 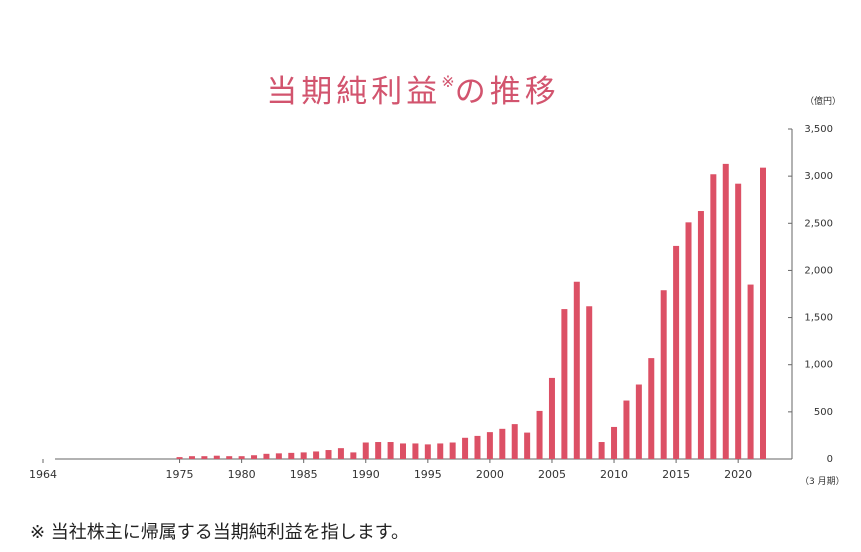 What do you see at coordinates (452, 450) in the screenshot?
I see `bar-1997` at bounding box center [452, 450].